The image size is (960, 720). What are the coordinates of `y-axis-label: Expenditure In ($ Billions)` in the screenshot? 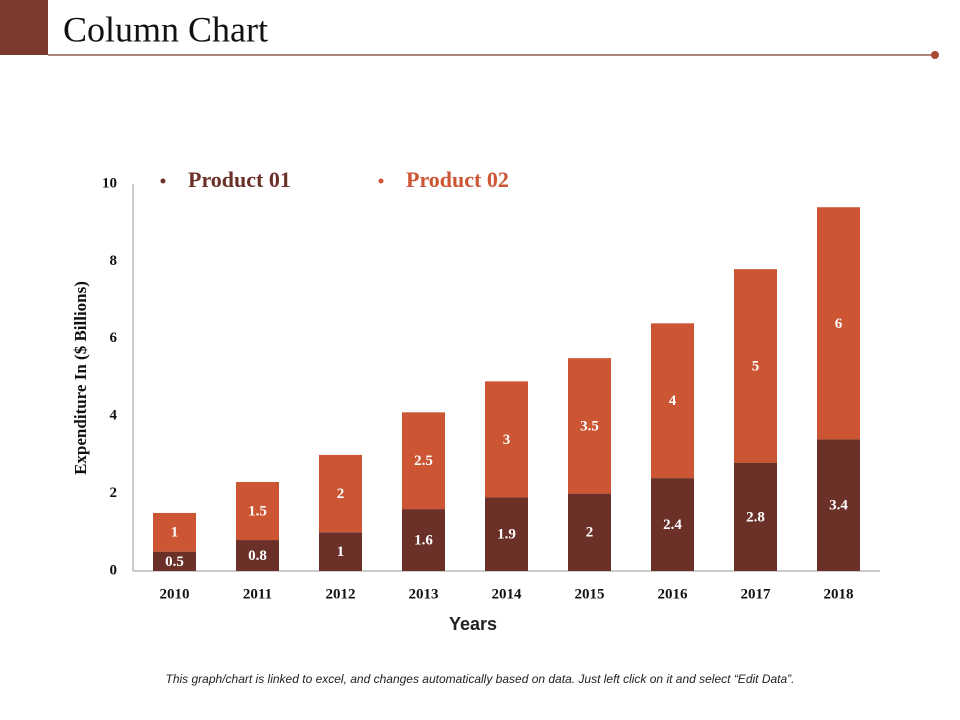 It's located at (80, 378).